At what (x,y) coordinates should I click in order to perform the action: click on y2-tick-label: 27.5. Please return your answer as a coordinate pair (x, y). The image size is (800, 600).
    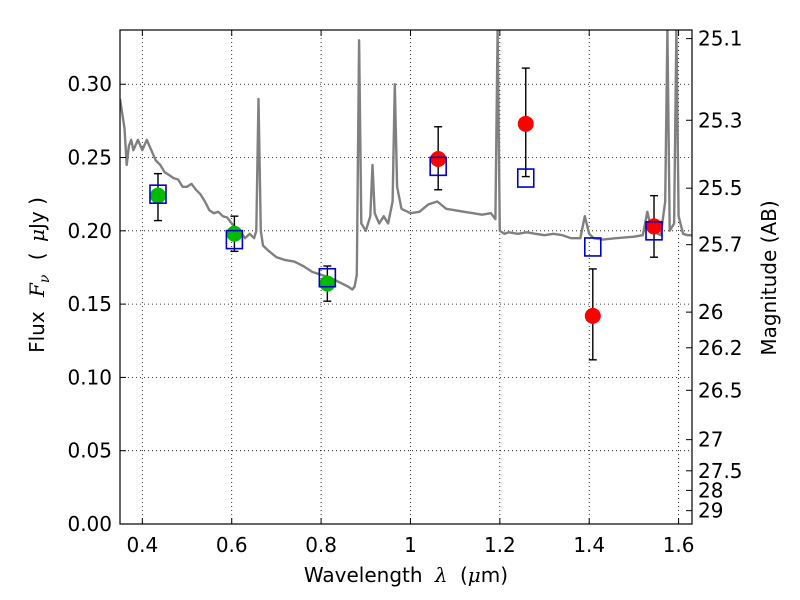
    Looking at the image, I should click on (720, 471).